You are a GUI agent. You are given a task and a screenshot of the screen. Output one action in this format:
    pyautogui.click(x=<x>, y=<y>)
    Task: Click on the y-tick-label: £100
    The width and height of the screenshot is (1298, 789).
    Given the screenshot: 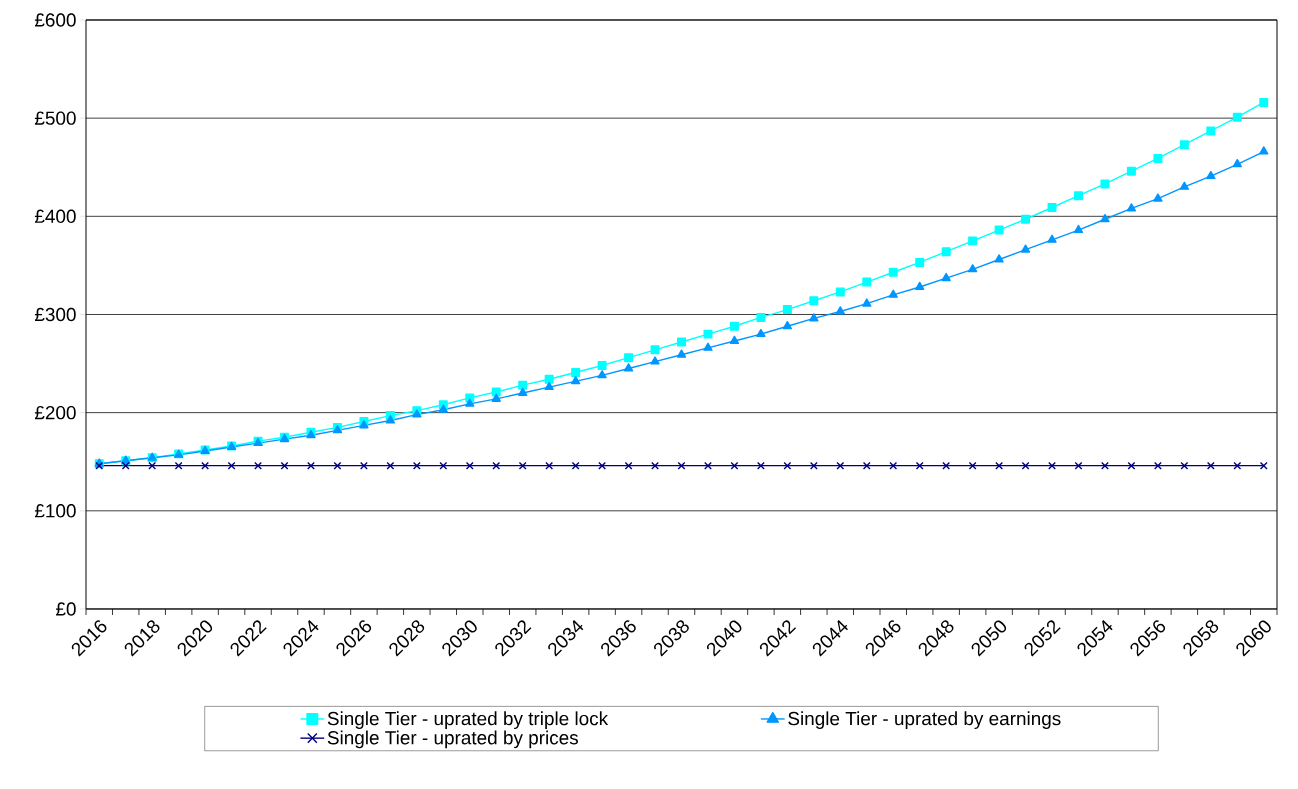 What is the action you would take?
    pyautogui.click(x=55, y=511)
    